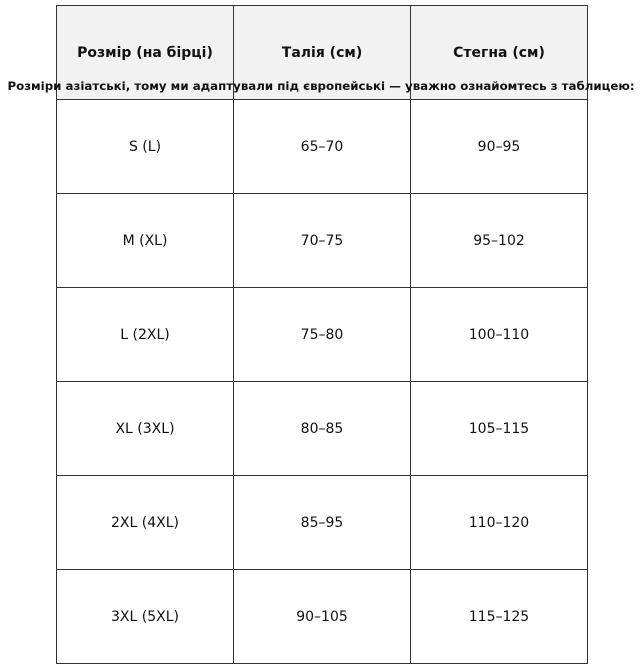 The width and height of the screenshot is (642, 670). What do you see at coordinates (145, 522) in the screenshot?
I see `cell-size: 2XL (4XL)` at bounding box center [145, 522].